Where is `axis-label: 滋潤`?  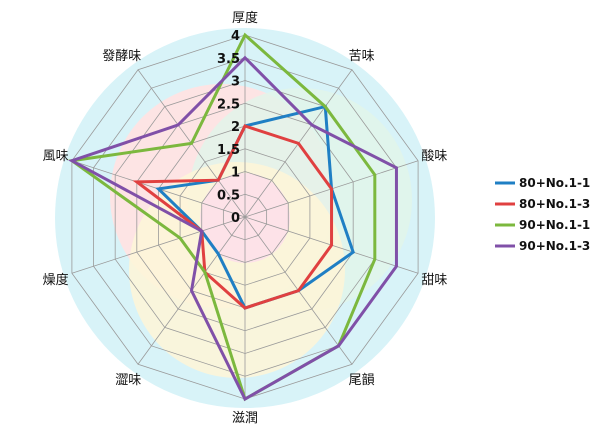
axis-label: 滋潤 is located at coordinates (245, 418).